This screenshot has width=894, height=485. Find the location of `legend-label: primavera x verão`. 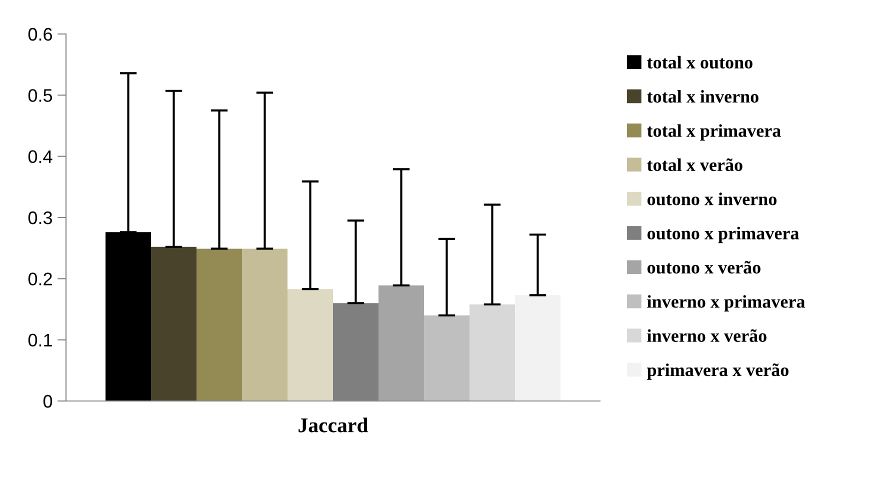

legend-label: primavera x verão is located at coordinates (717, 371).